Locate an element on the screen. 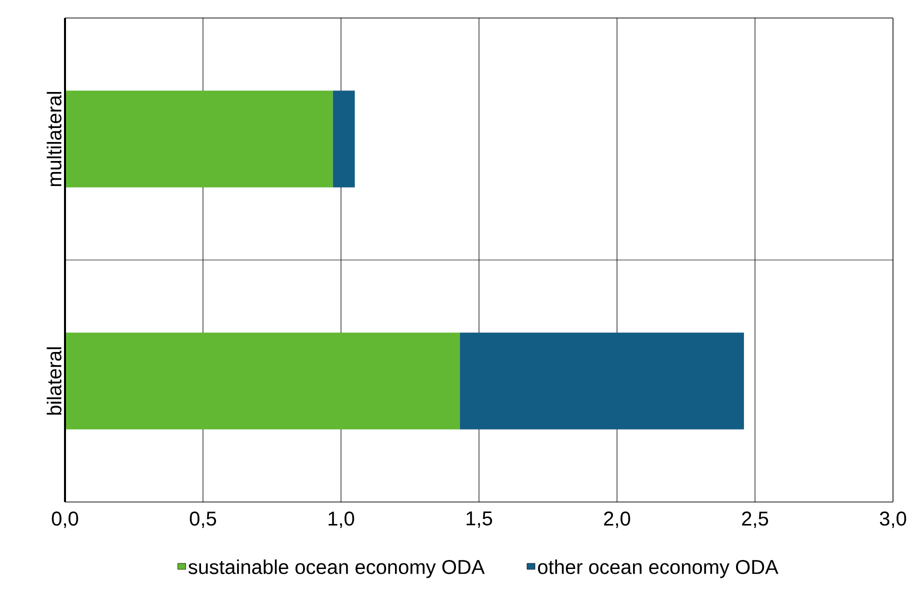 The height and width of the screenshot is (600, 913). x-tick-label: 0,5 is located at coordinates (203, 520).